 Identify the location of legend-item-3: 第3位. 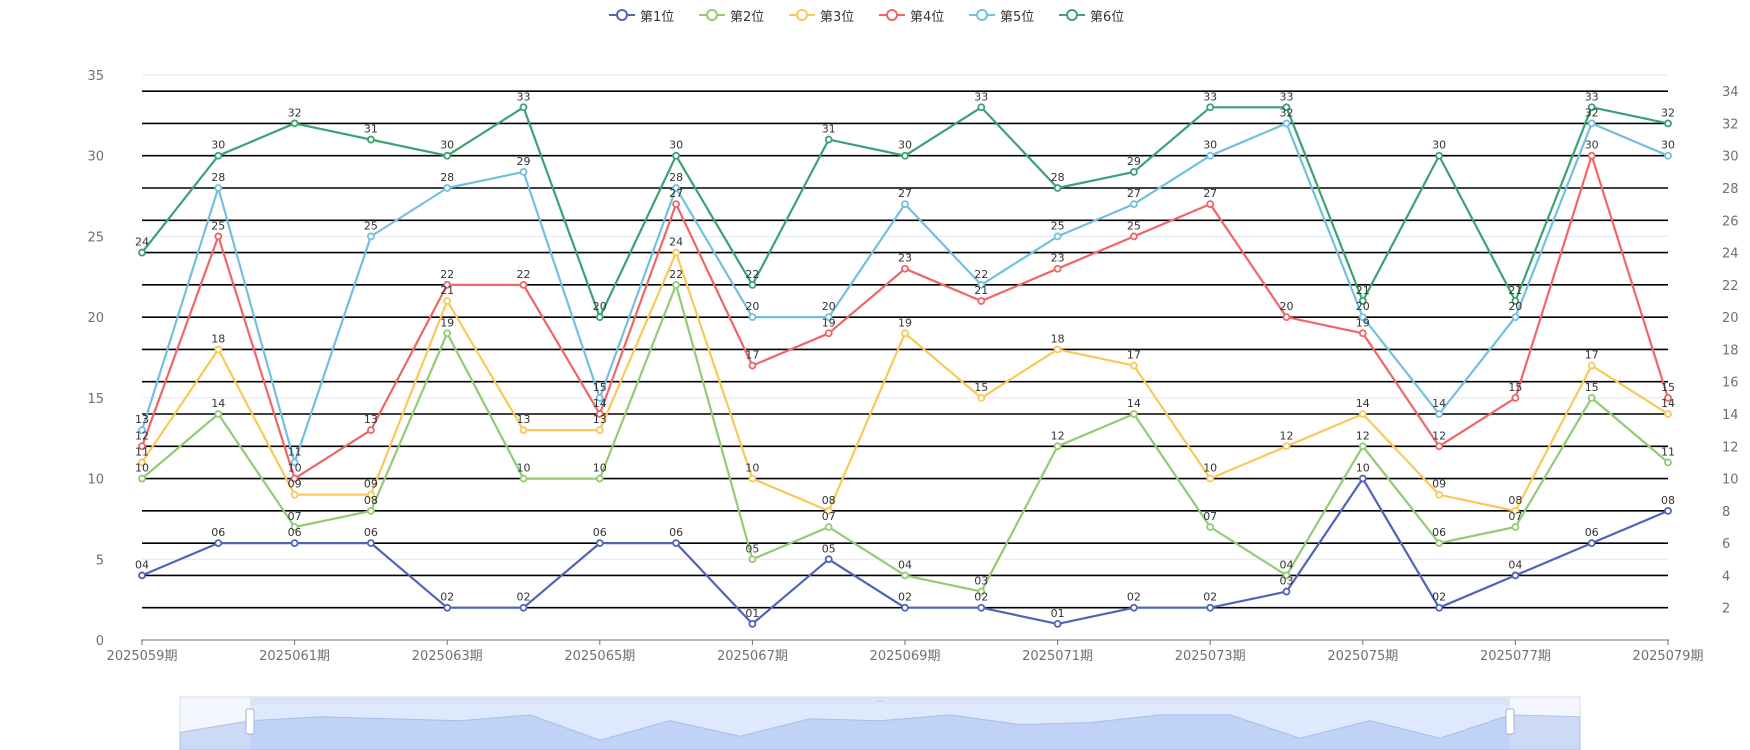
(821, 15).